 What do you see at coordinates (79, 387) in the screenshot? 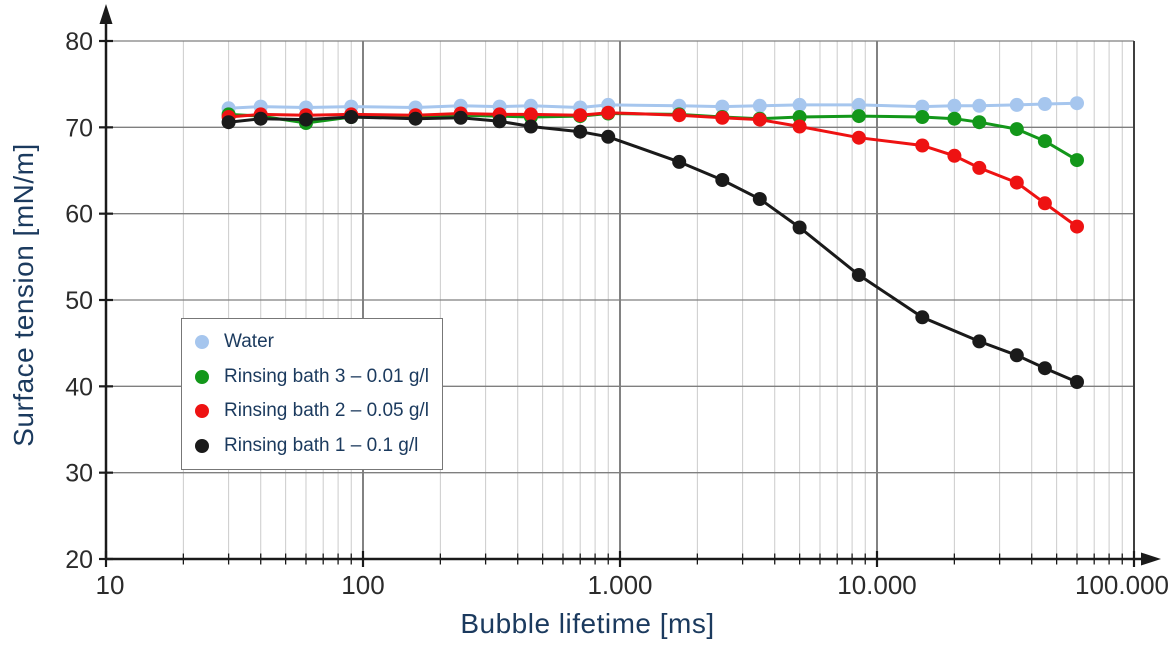
I see `y-tick-label: 40` at bounding box center [79, 387].